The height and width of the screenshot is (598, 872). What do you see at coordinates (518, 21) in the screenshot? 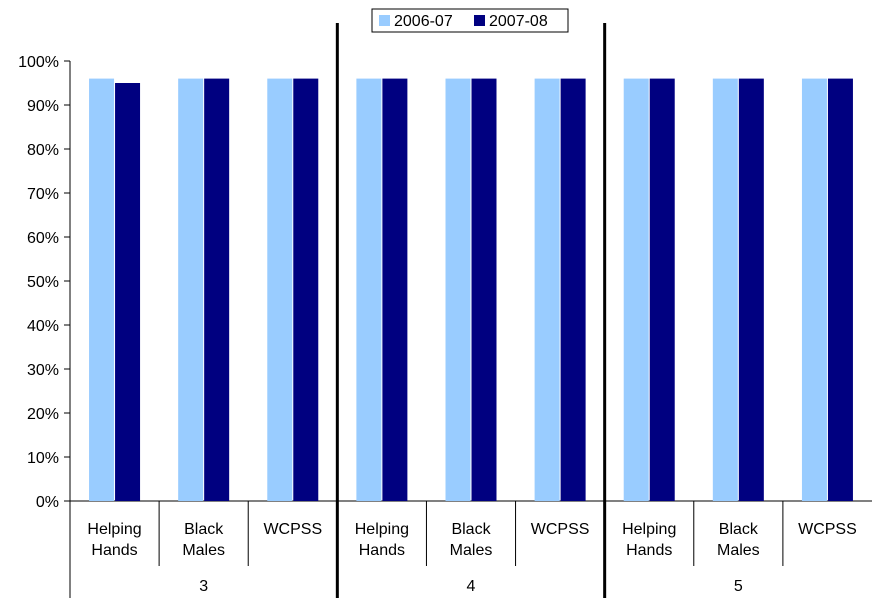
I see `legend-label: 2007-08` at bounding box center [518, 21].